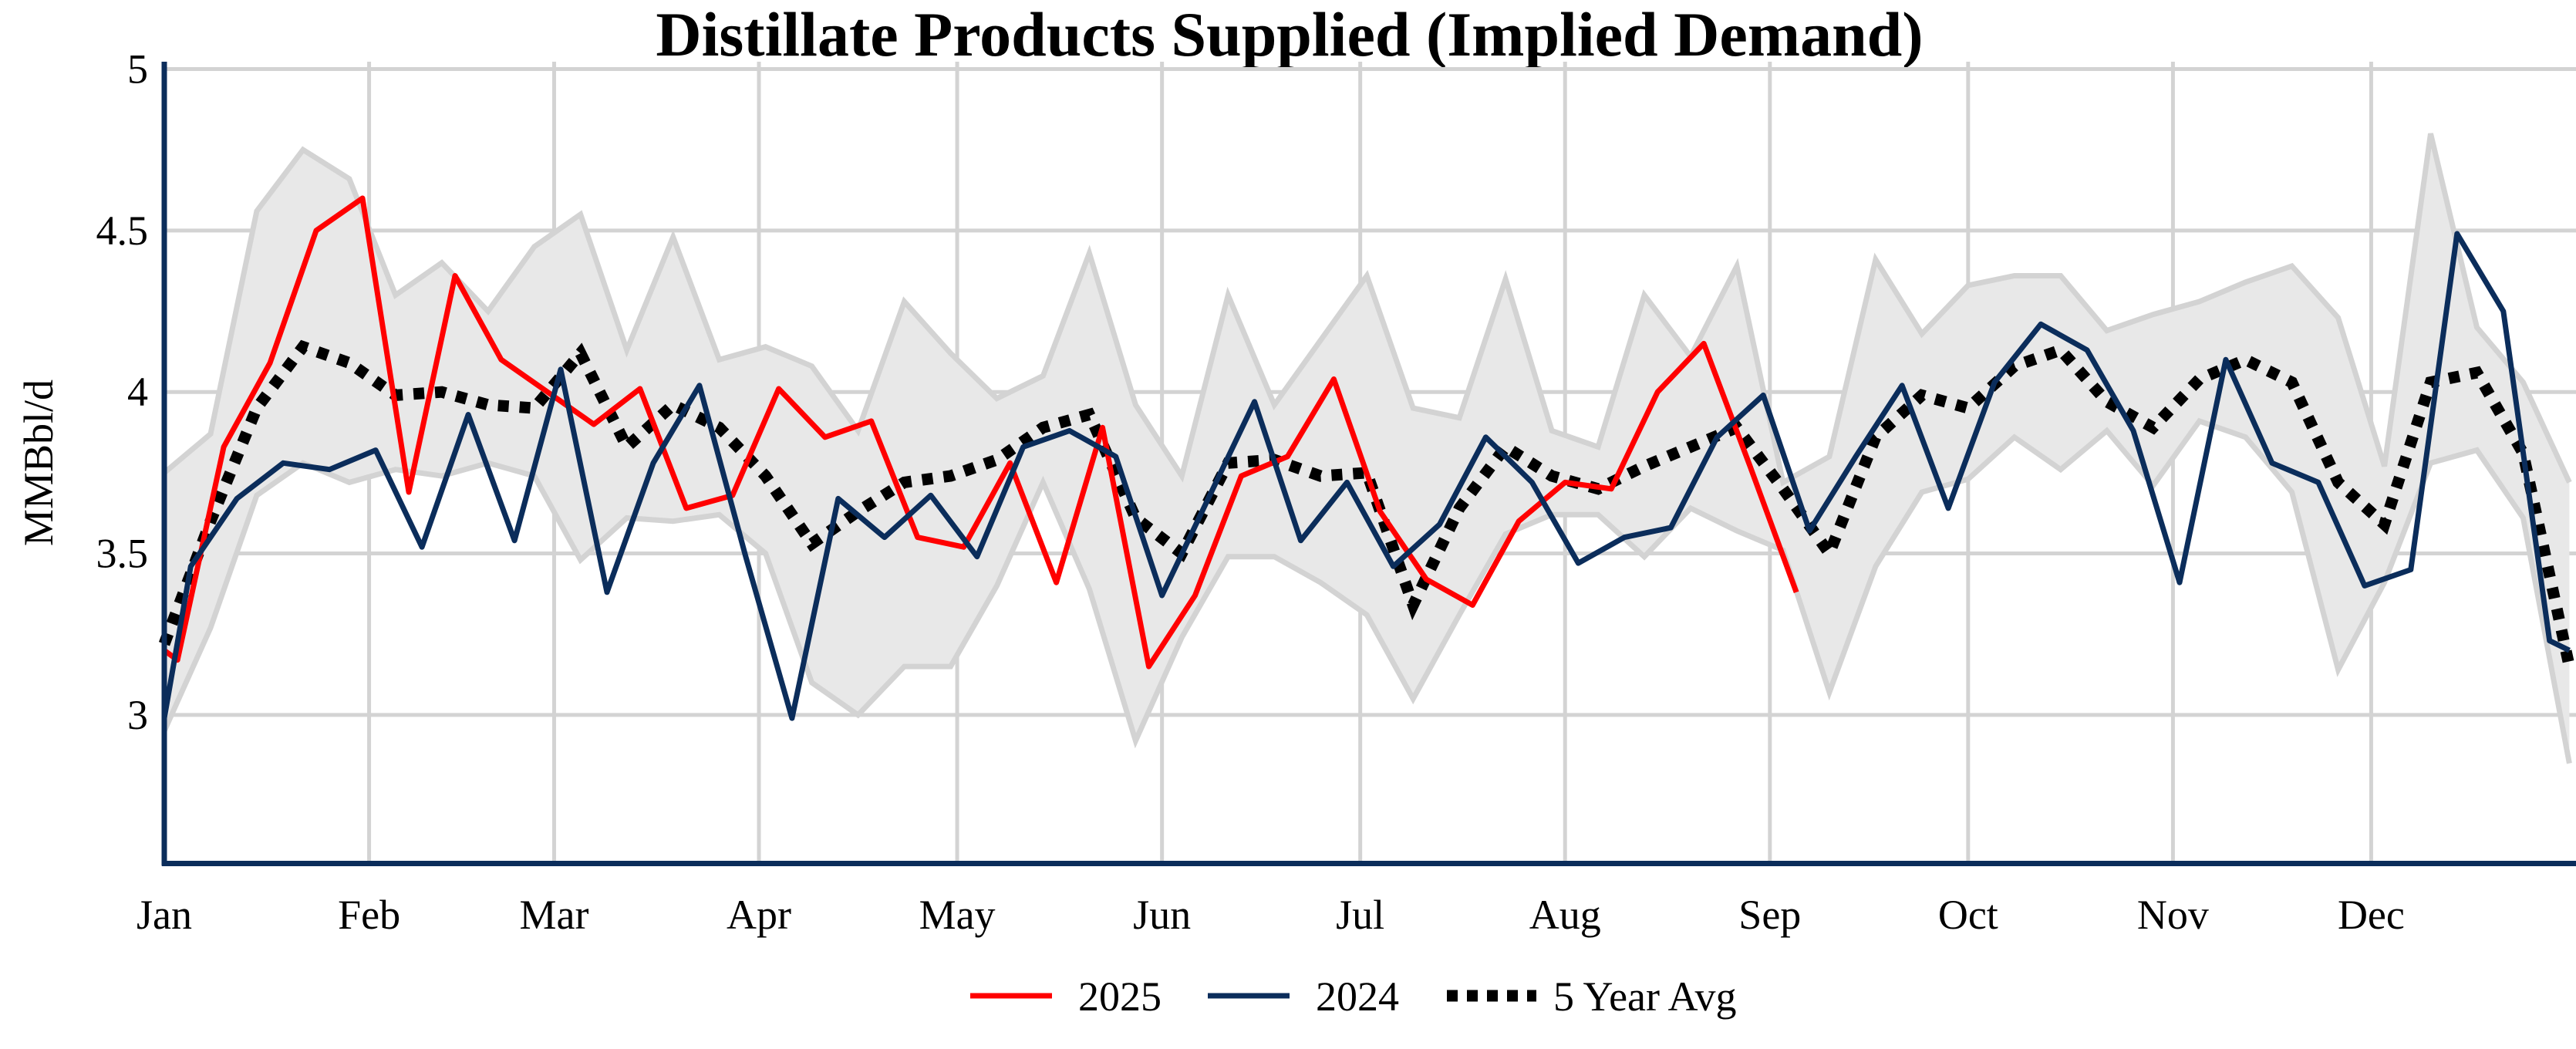 The width and height of the screenshot is (2576, 1049). Describe the element at coordinates (2173, 915) in the screenshot. I see `x-tick-label: Nov` at that location.